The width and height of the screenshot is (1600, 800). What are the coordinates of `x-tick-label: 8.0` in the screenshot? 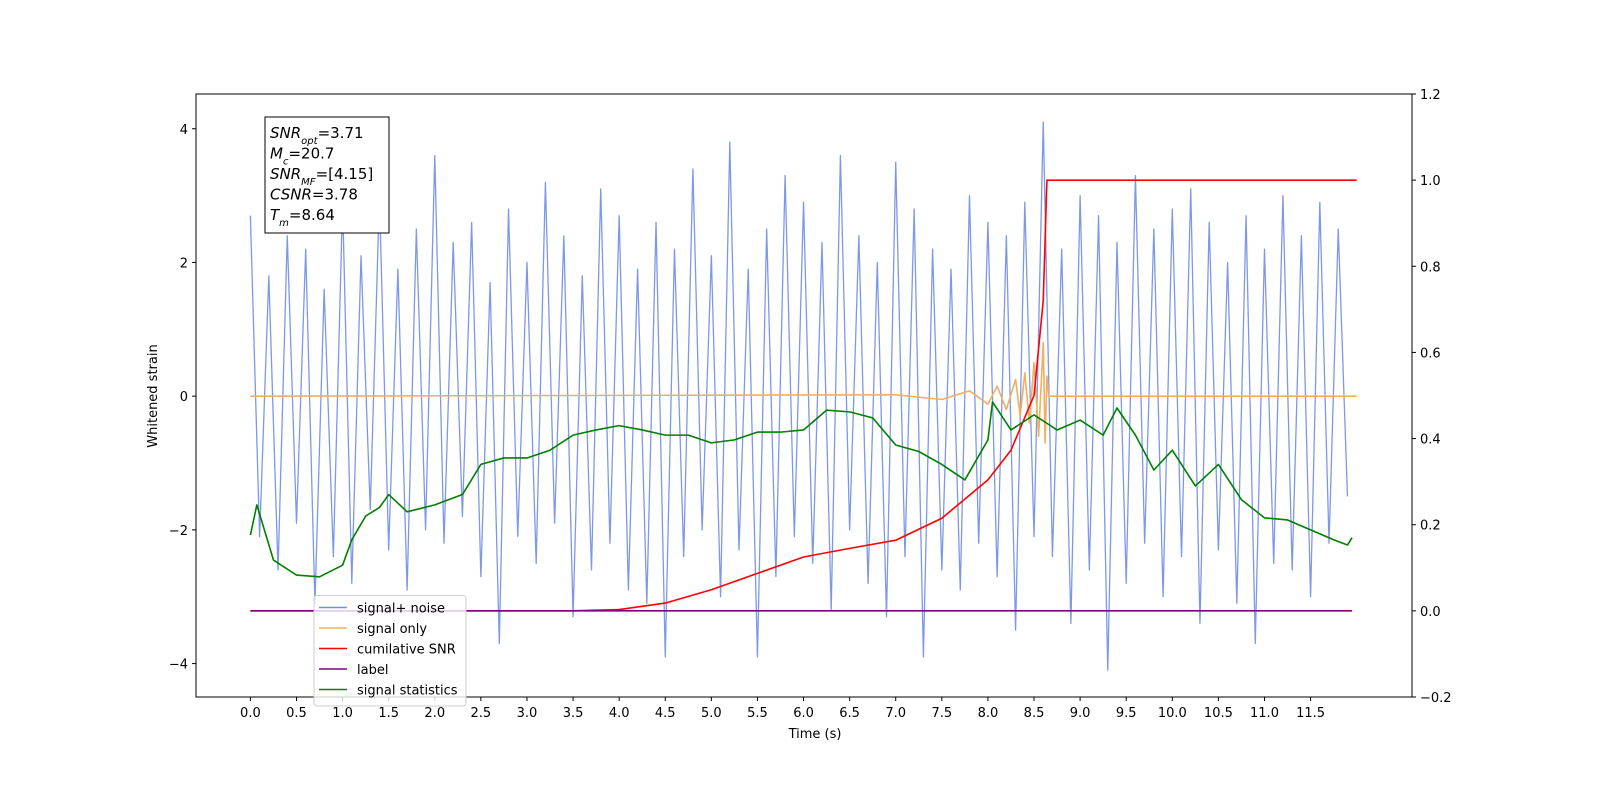 It's located at (988, 713).